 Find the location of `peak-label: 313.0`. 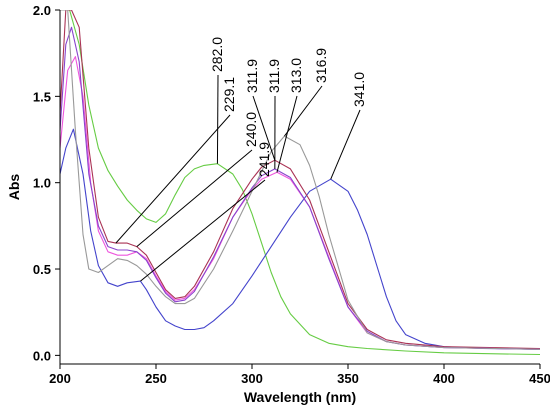

peak-label: 313.0 is located at coordinates (296, 75).